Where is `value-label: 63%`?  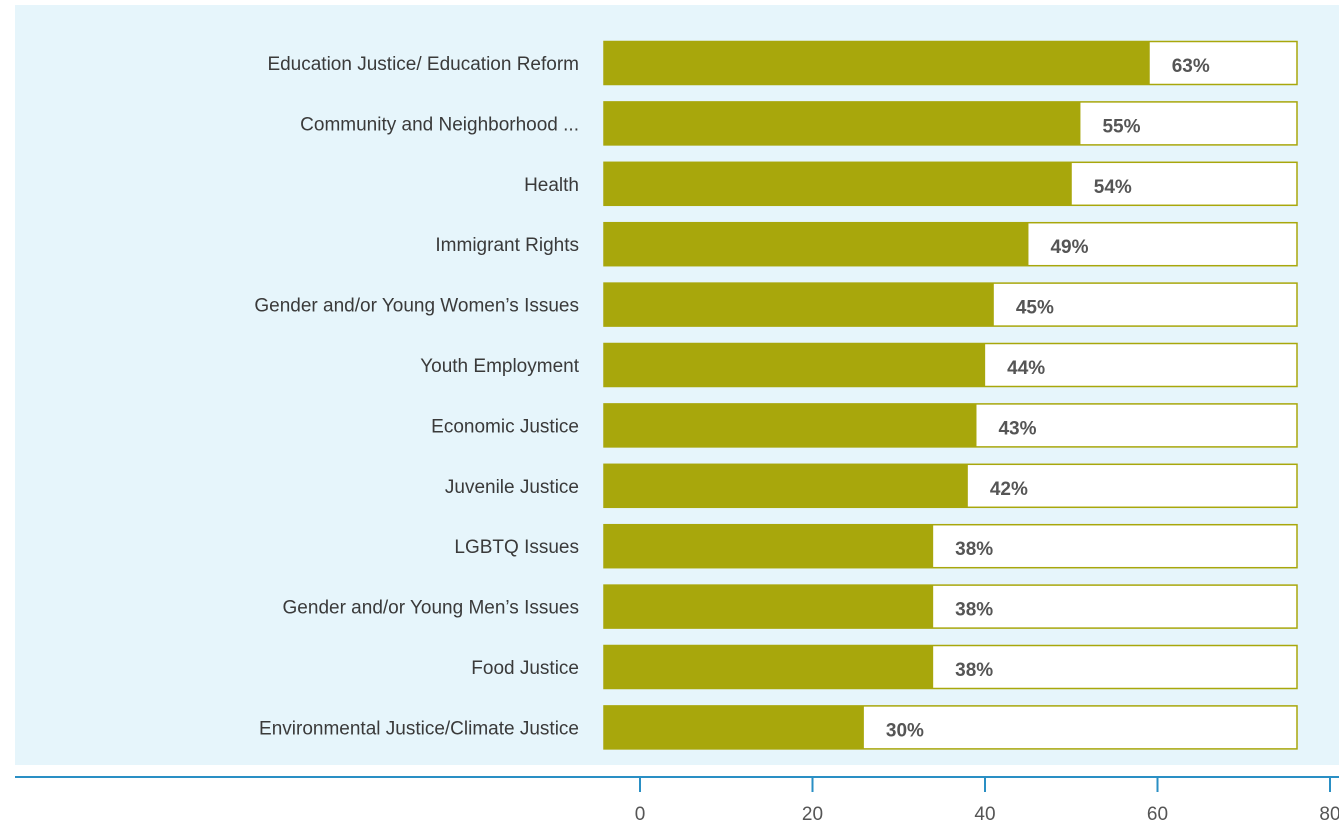 value-label: 63% is located at coordinates (1191, 66).